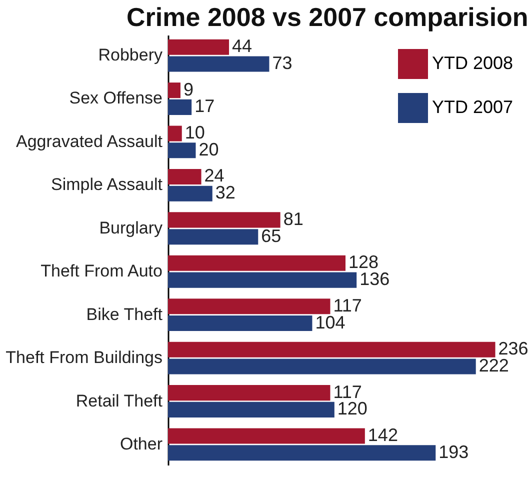  Describe the element at coordinates (84, 358) in the screenshot. I see `y-tick-label: Theft From Buildings` at that location.